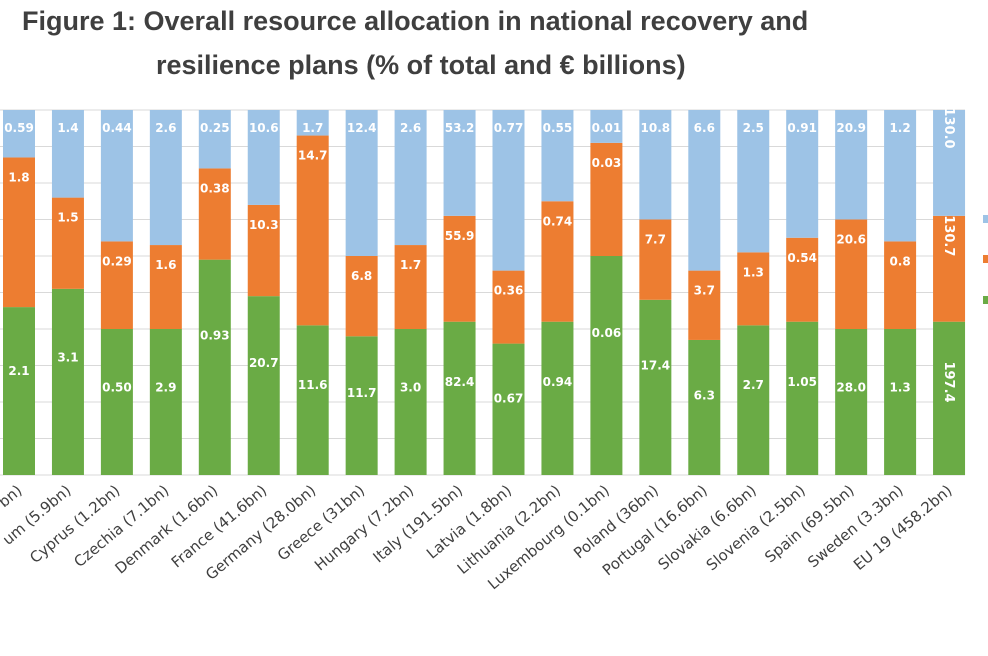  I want to click on data-label: 3.0, so click(410, 388).